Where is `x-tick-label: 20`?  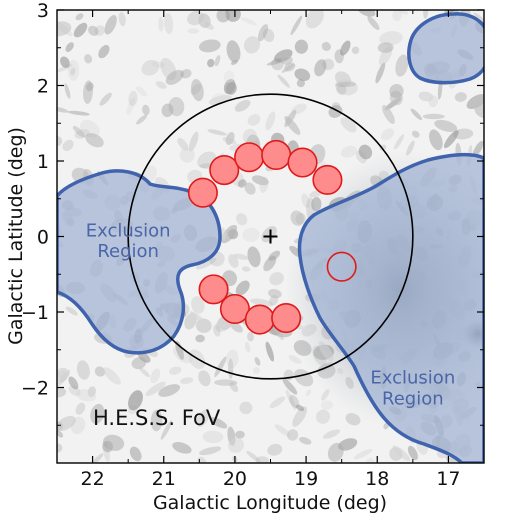
x-tick-label: 20 is located at coordinates (235, 479).